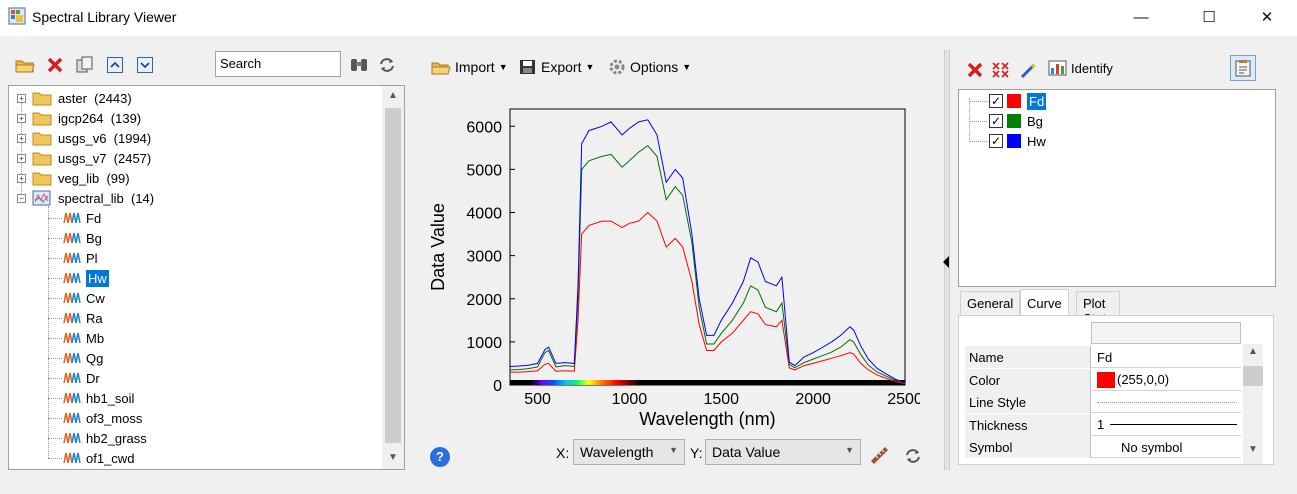 This screenshot has width=1297, height=494. I want to click on property-value-cell: No symbol, so click(1167, 447).